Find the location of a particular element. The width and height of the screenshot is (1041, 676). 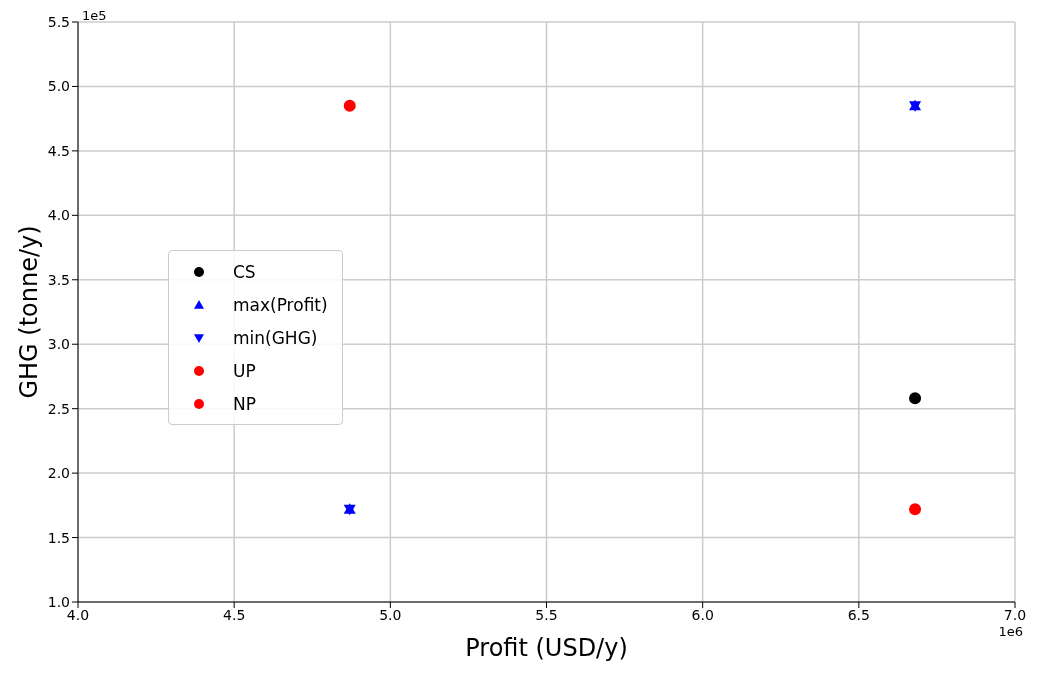

y-tick-label: 3.0 is located at coordinates (58, 344).